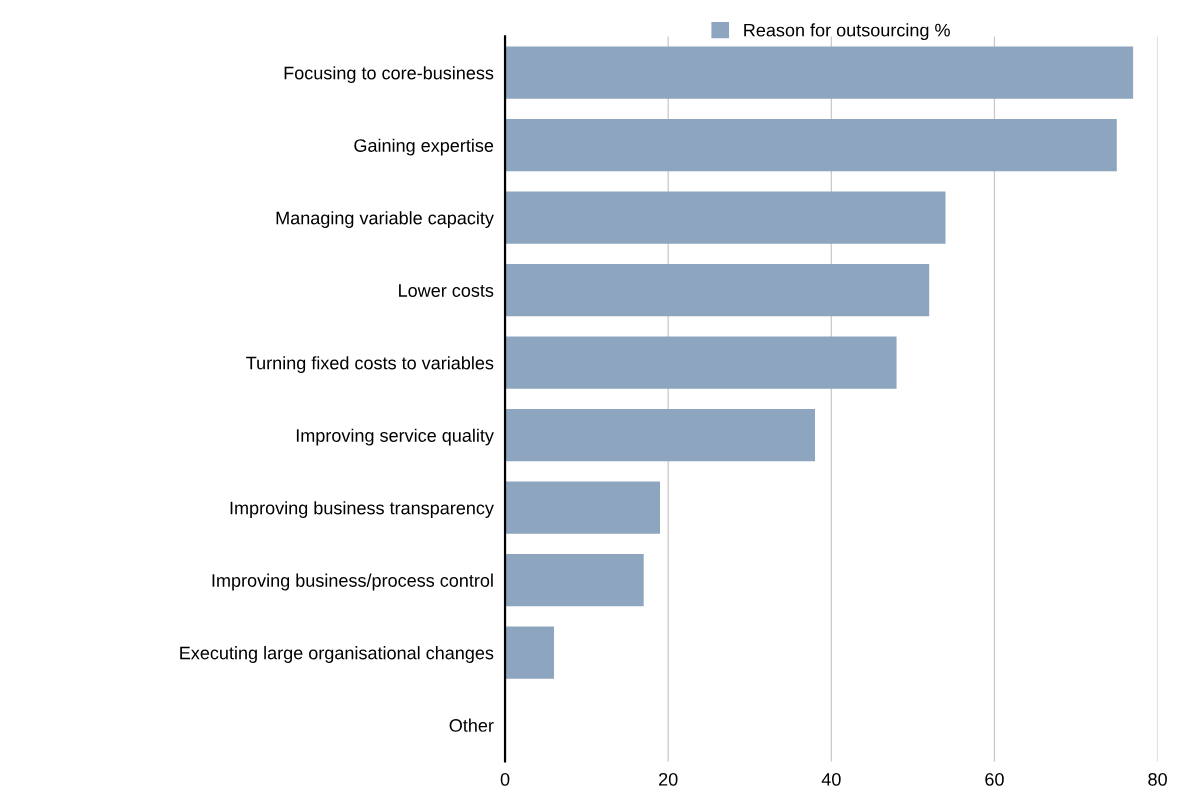 This screenshot has height=810, width=1180. I want to click on y-tick-label: Gaining expertise, so click(424, 147).